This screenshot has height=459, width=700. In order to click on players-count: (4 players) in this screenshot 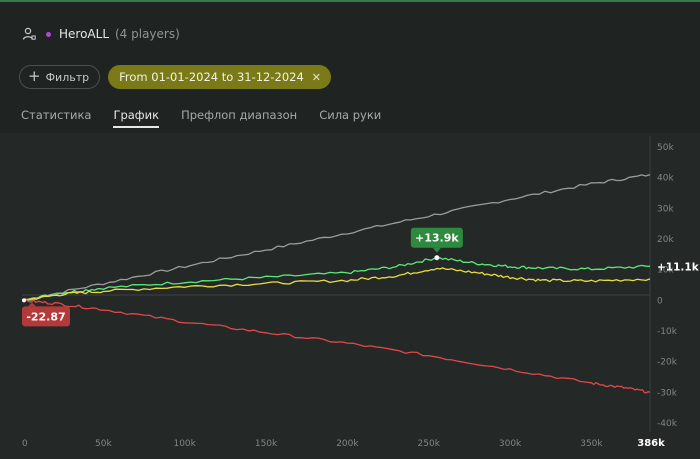, I will do `click(147, 34)`.